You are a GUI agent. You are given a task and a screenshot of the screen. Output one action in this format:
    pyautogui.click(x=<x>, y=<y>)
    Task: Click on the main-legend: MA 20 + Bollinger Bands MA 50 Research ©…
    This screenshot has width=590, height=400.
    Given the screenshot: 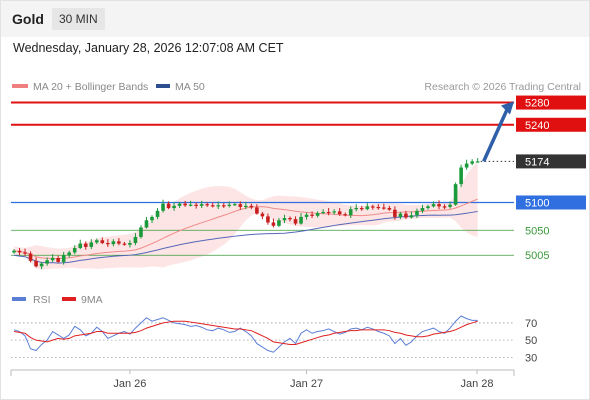 What is the action you would take?
    pyautogui.click(x=296, y=87)
    